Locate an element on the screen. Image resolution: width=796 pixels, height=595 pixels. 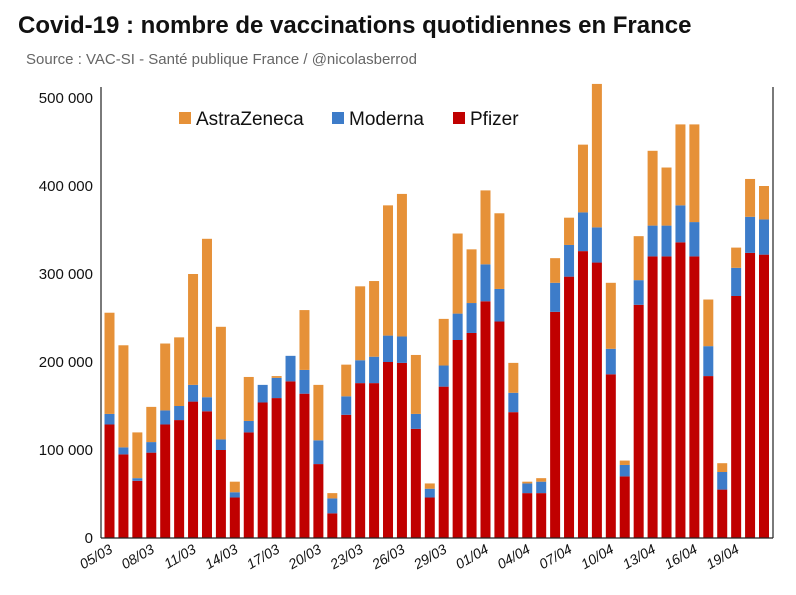
bar-moderna-18/03 is located at coordinates (290, 368).